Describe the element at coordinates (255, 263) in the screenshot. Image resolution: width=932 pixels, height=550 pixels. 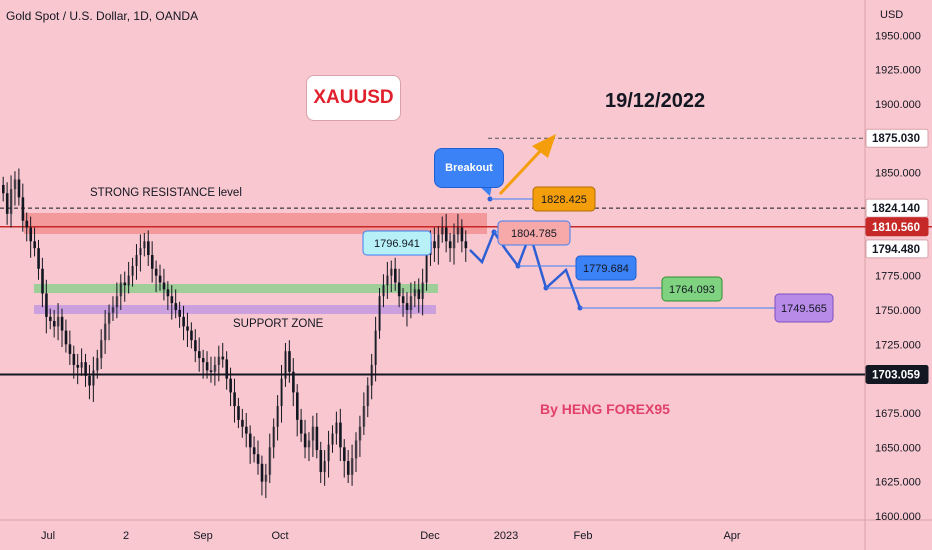
I see `zones` at that location.